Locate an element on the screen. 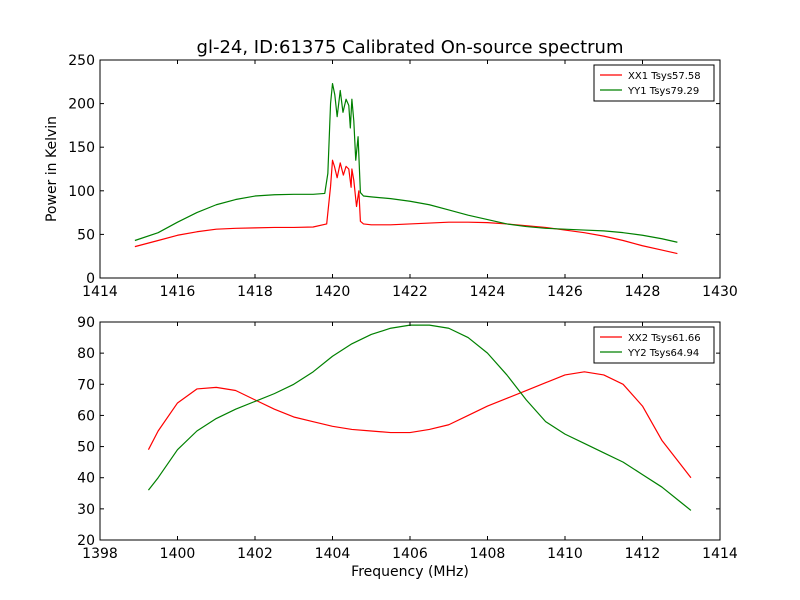  x-tick-label: 1410 is located at coordinates (565, 554).